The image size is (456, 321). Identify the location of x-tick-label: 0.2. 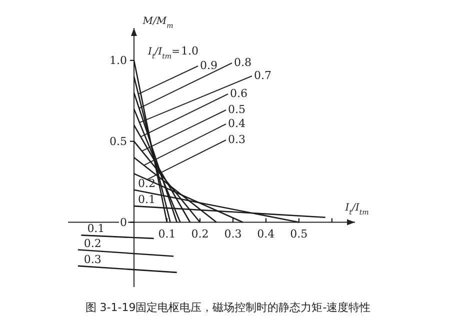
(200, 233).